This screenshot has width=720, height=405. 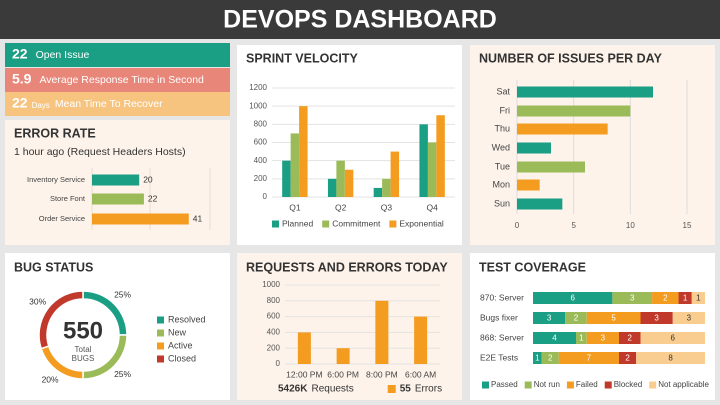 What do you see at coordinates (532, 267) in the screenshot?
I see `panel-title: TEST COVERAGE` at bounding box center [532, 267].